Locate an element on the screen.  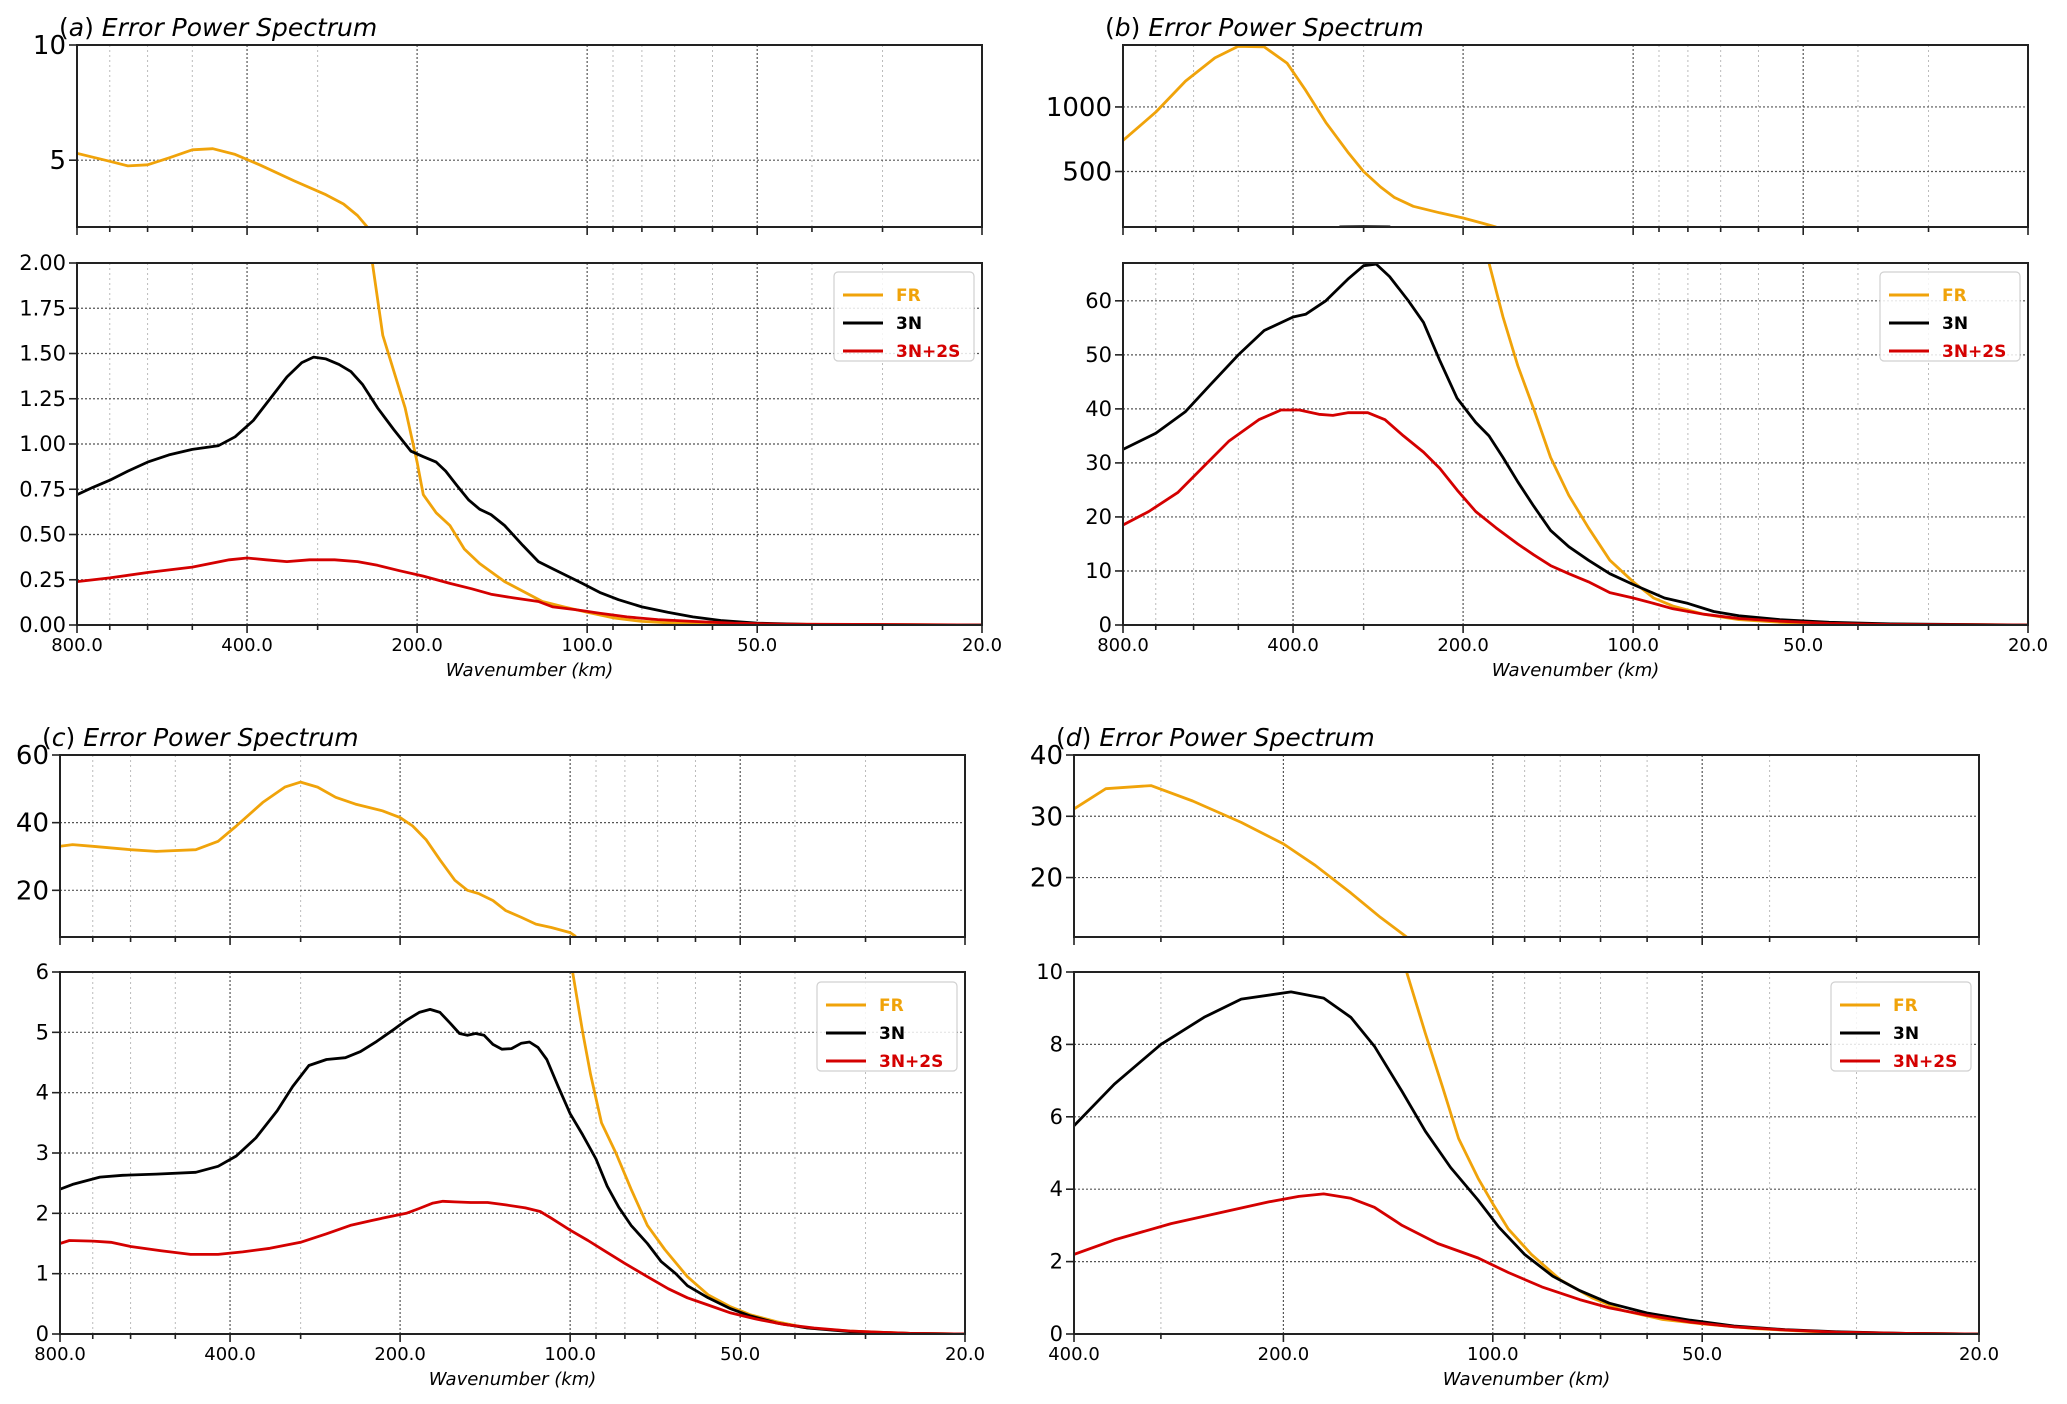
y-tick-label: 10 is located at coordinates (49, 46).